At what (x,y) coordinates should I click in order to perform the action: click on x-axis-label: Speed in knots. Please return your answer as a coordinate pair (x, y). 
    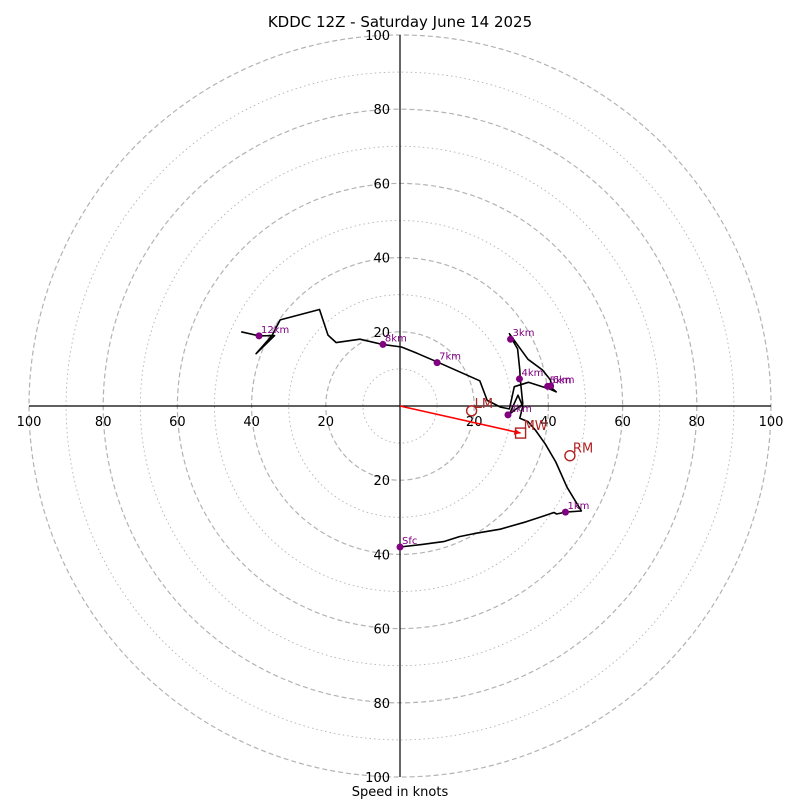
    Looking at the image, I should click on (400, 792).